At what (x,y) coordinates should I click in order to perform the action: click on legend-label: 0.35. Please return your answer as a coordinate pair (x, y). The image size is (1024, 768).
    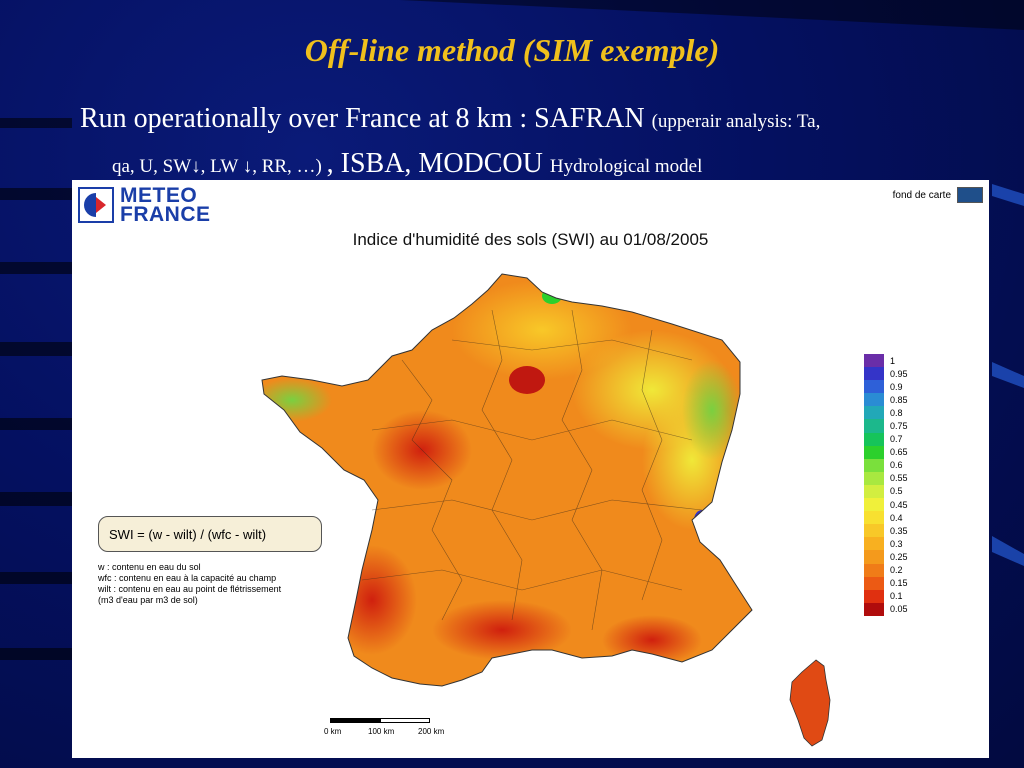
    Looking at the image, I should click on (899, 530).